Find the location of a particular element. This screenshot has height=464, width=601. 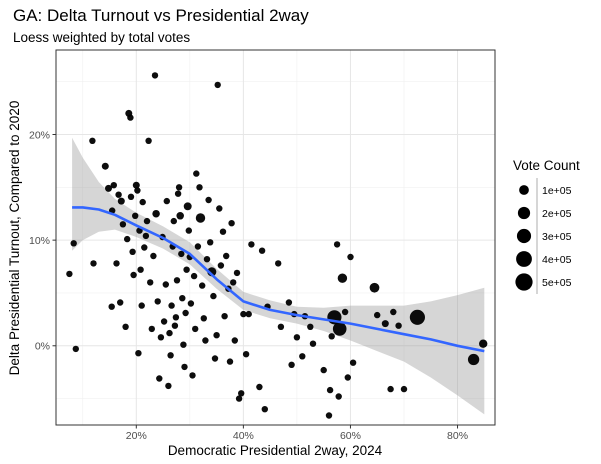

legend-label: 4e+05 is located at coordinates (557, 260).